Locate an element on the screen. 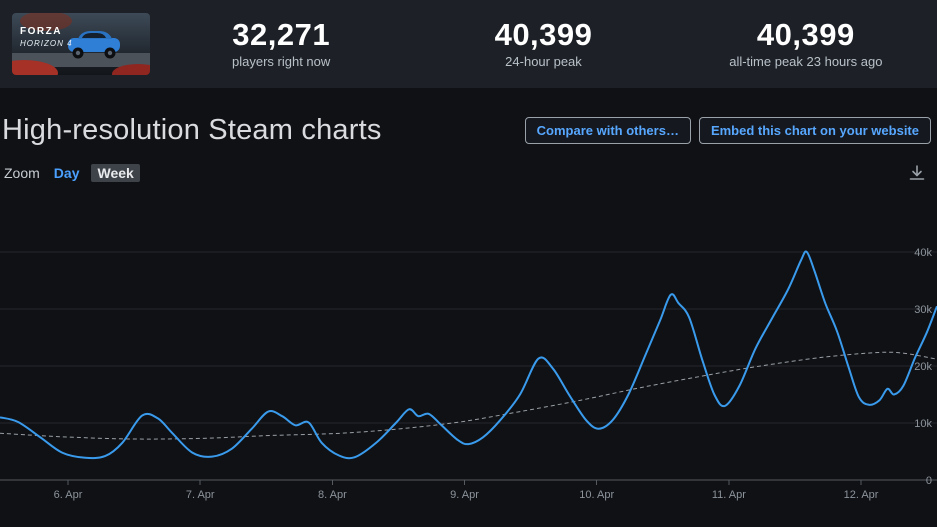 This screenshot has height=527, width=937. y-axis-label: 0 is located at coordinates (929, 481).